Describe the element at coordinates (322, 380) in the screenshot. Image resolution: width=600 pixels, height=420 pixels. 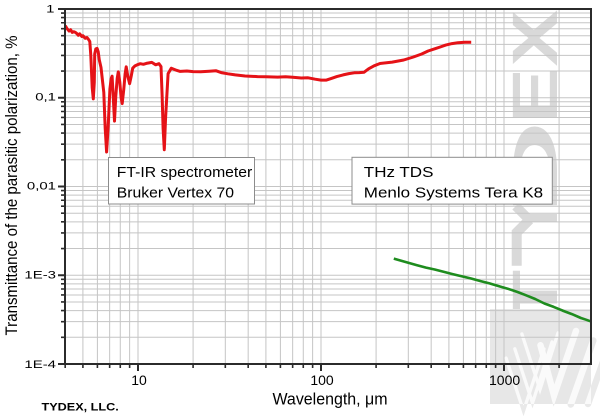
I see `svg-text: 100` at that location.